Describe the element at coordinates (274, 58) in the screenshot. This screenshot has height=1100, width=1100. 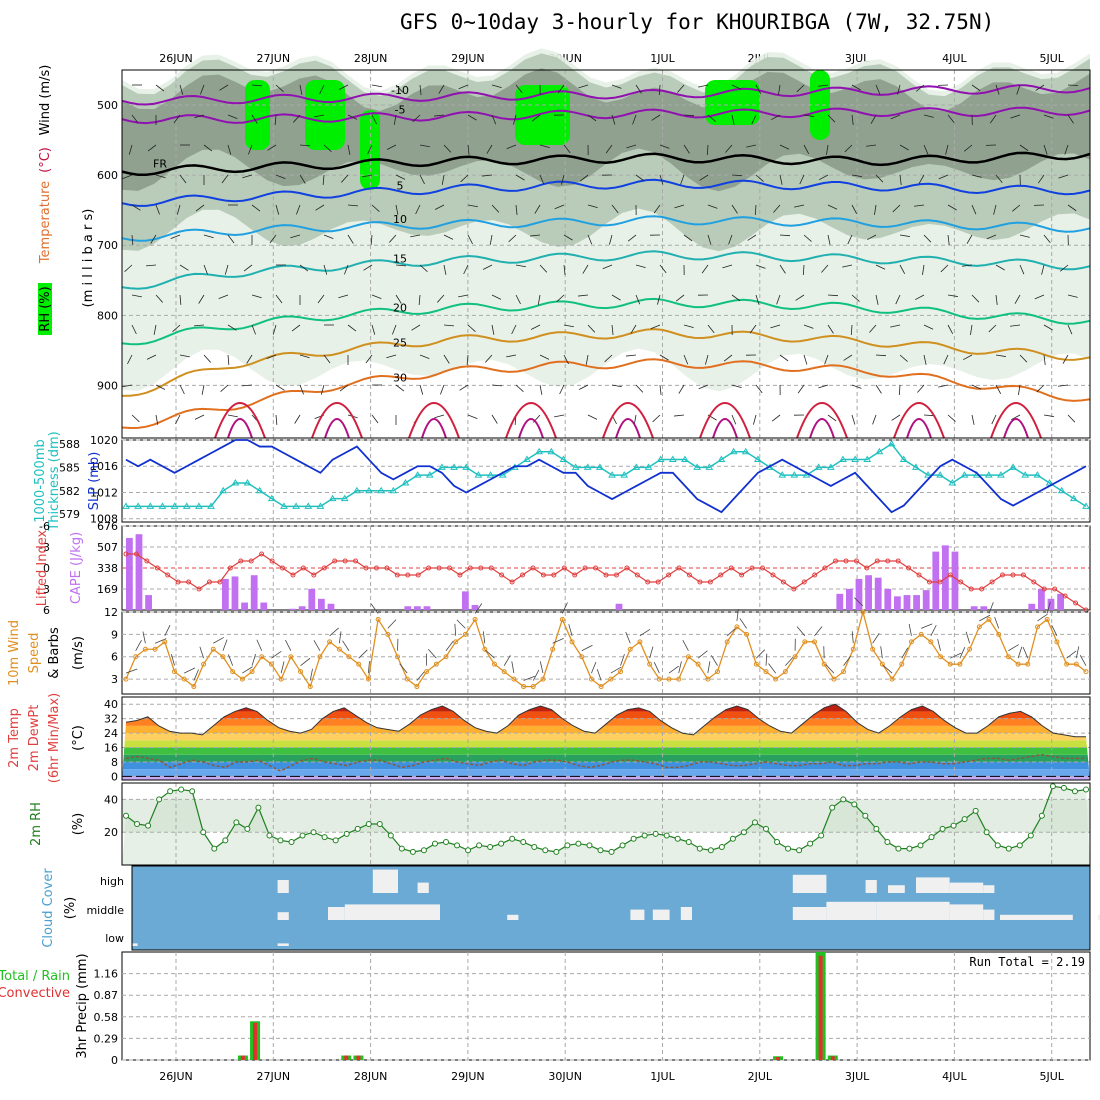
I see `date-label: 27JUN` at that location.